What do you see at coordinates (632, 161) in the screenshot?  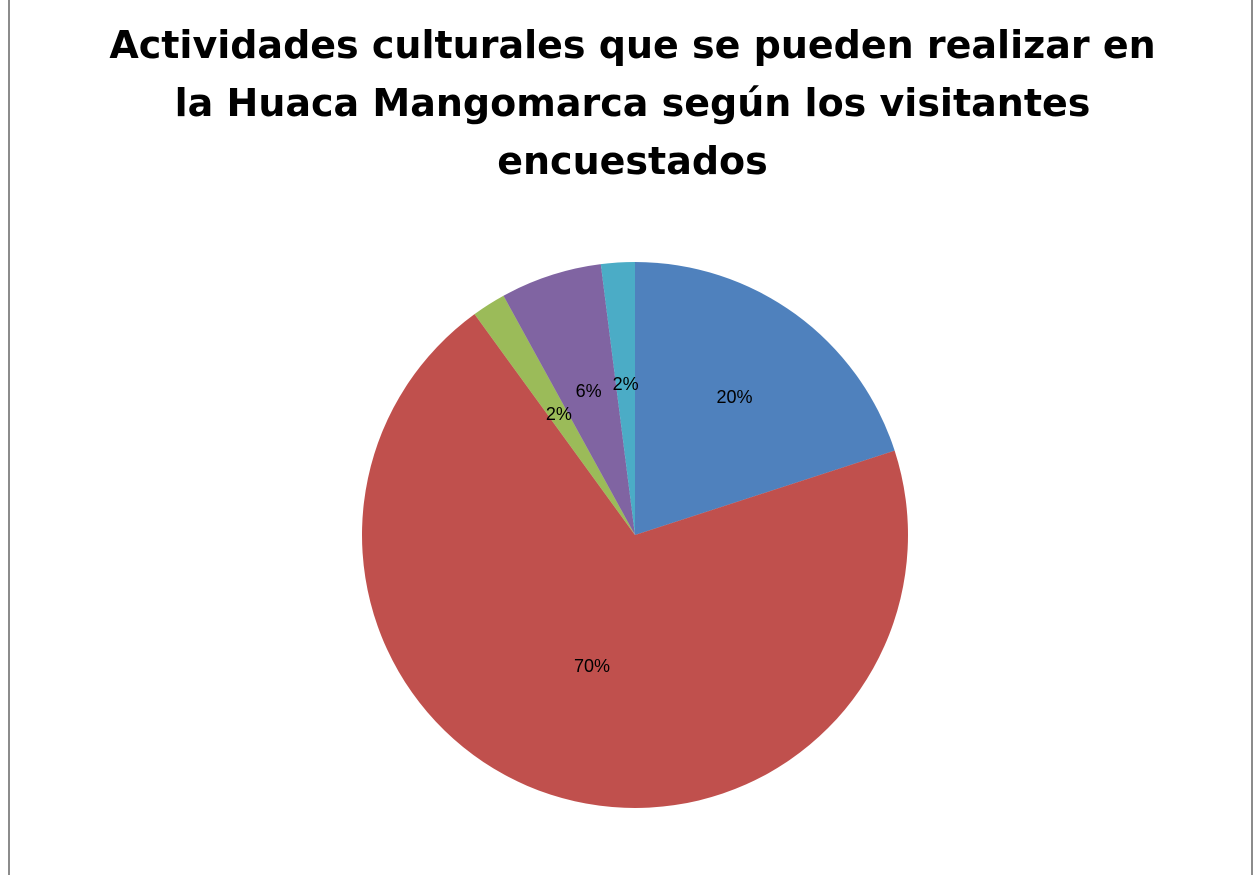 I see `chart-title-line-3: encuestados` at bounding box center [632, 161].